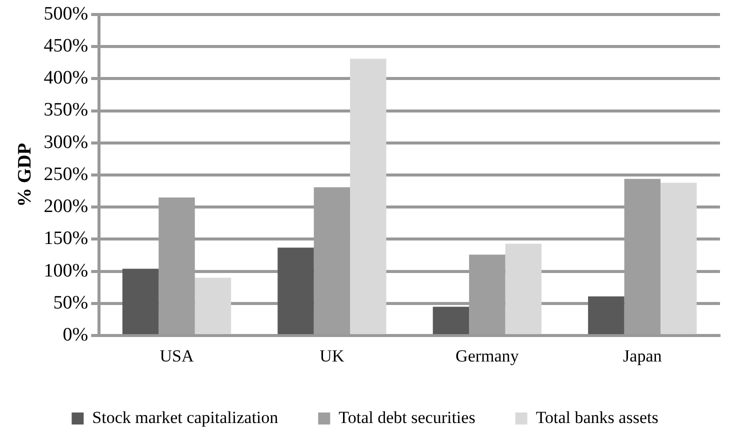  I want to click on y-tick-label: 400%, so click(66, 78).